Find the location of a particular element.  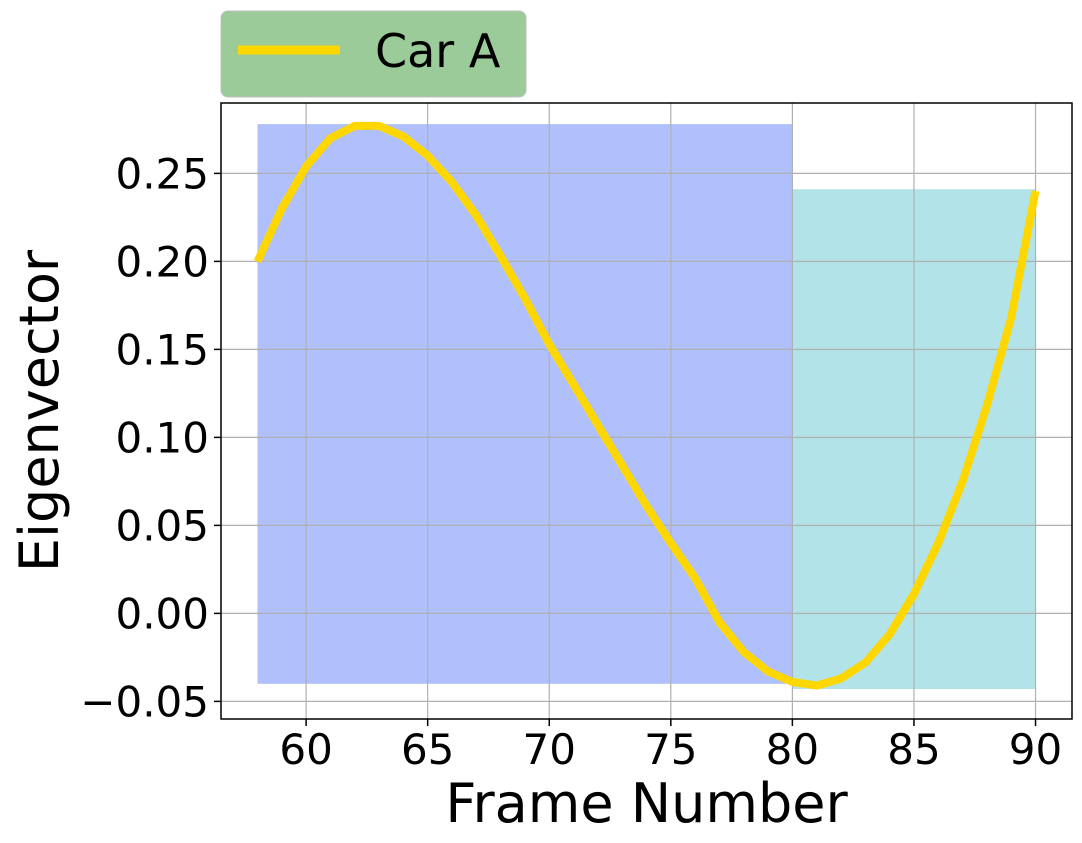

y-tick-label-2: 0.05 is located at coordinates (162, 525).